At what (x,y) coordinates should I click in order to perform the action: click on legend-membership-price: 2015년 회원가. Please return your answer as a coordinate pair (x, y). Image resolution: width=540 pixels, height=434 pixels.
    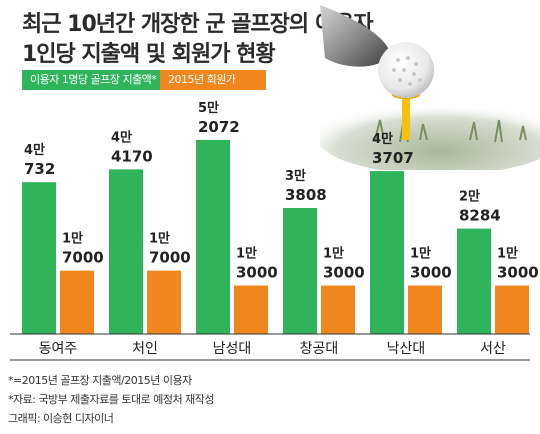
    Looking at the image, I should click on (213, 80).